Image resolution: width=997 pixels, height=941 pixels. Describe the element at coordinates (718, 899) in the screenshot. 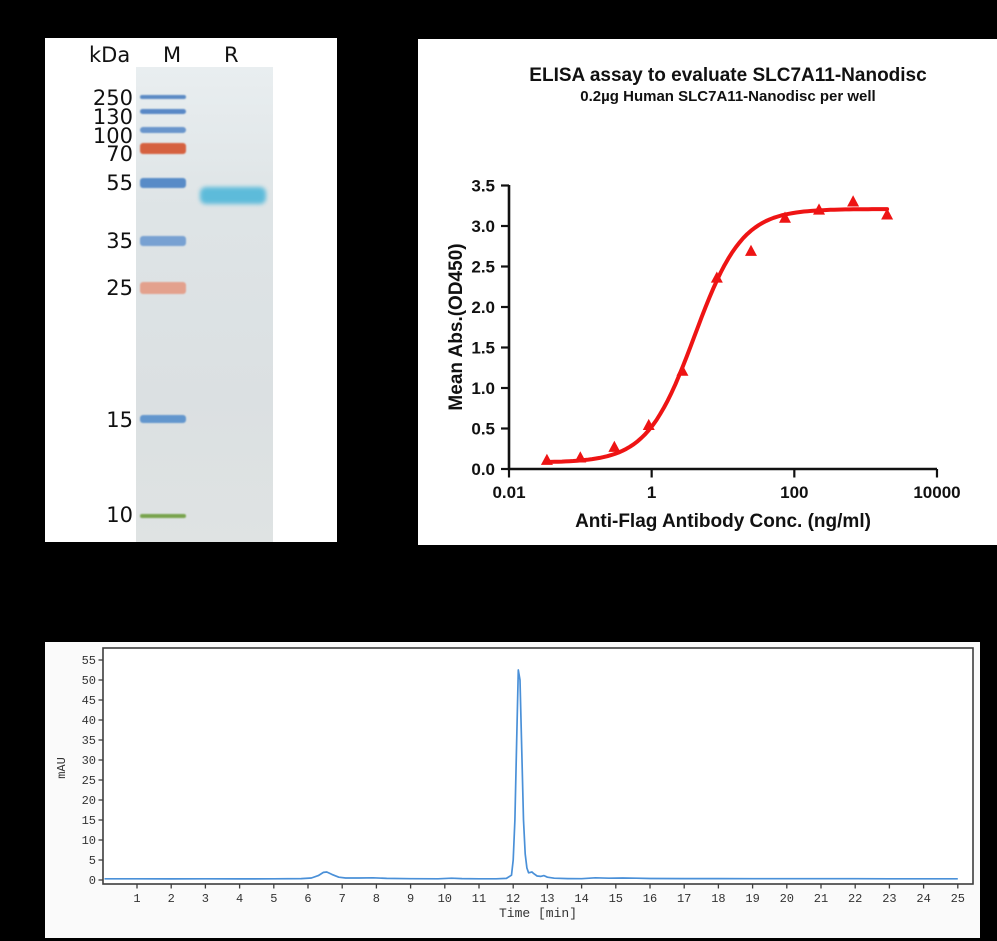

I see `sec-x-tick-label: 18` at that location.